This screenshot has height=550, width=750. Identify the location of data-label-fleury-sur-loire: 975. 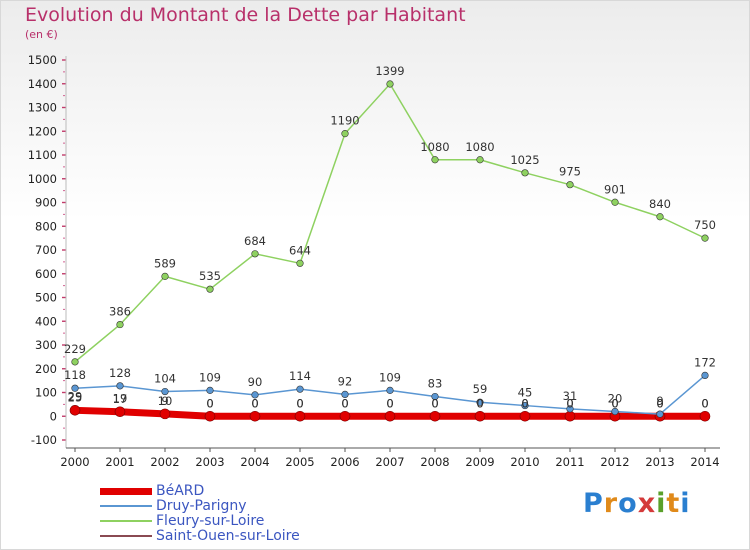
(570, 172).